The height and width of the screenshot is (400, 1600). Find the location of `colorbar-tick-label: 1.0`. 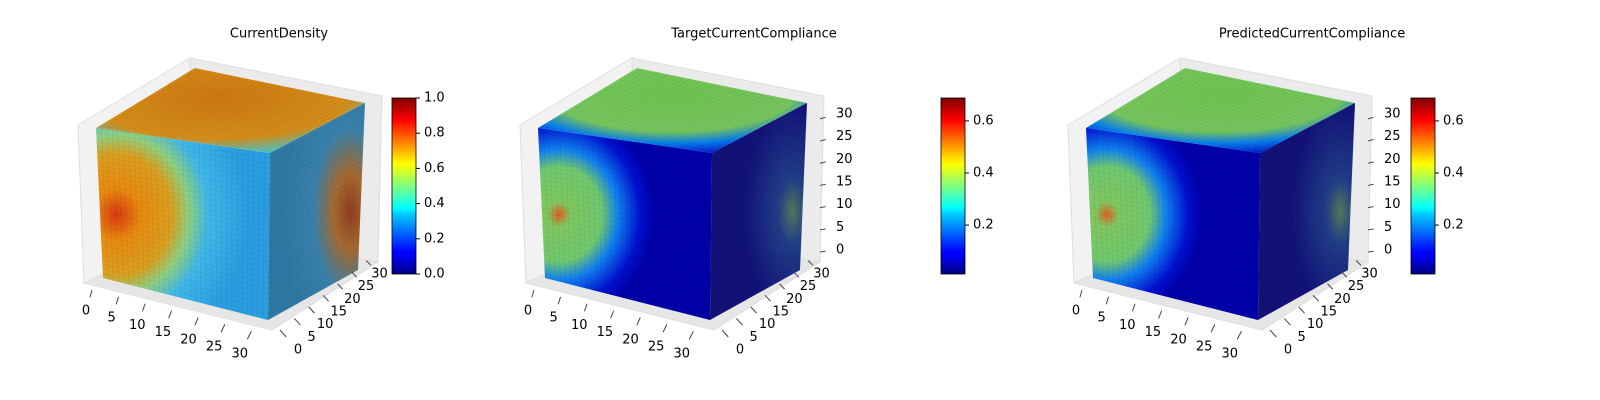

colorbar-tick-label: 1.0 is located at coordinates (434, 98).